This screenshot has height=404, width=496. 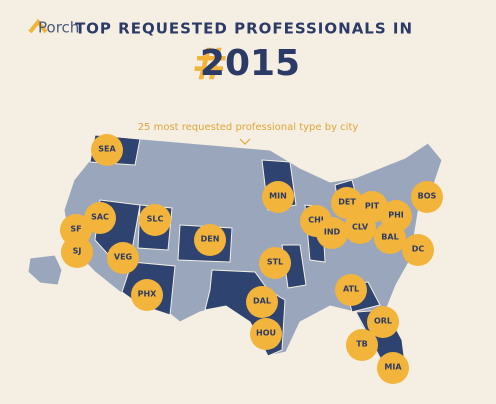 I want to click on city-code: PHX, so click(x=148, y=294).